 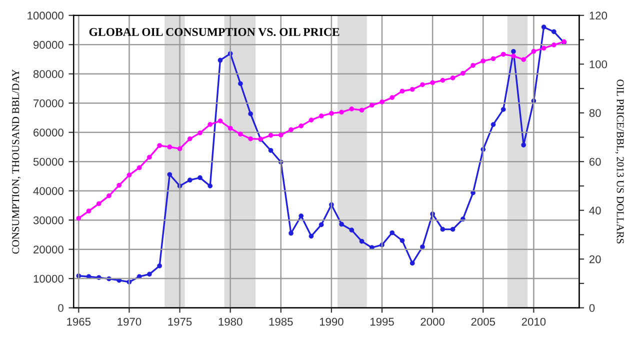 What do you see at coordinates (48, 220) in the screenshot?
I see `y-tick-label: 30000` at bounding box center [48, 220].